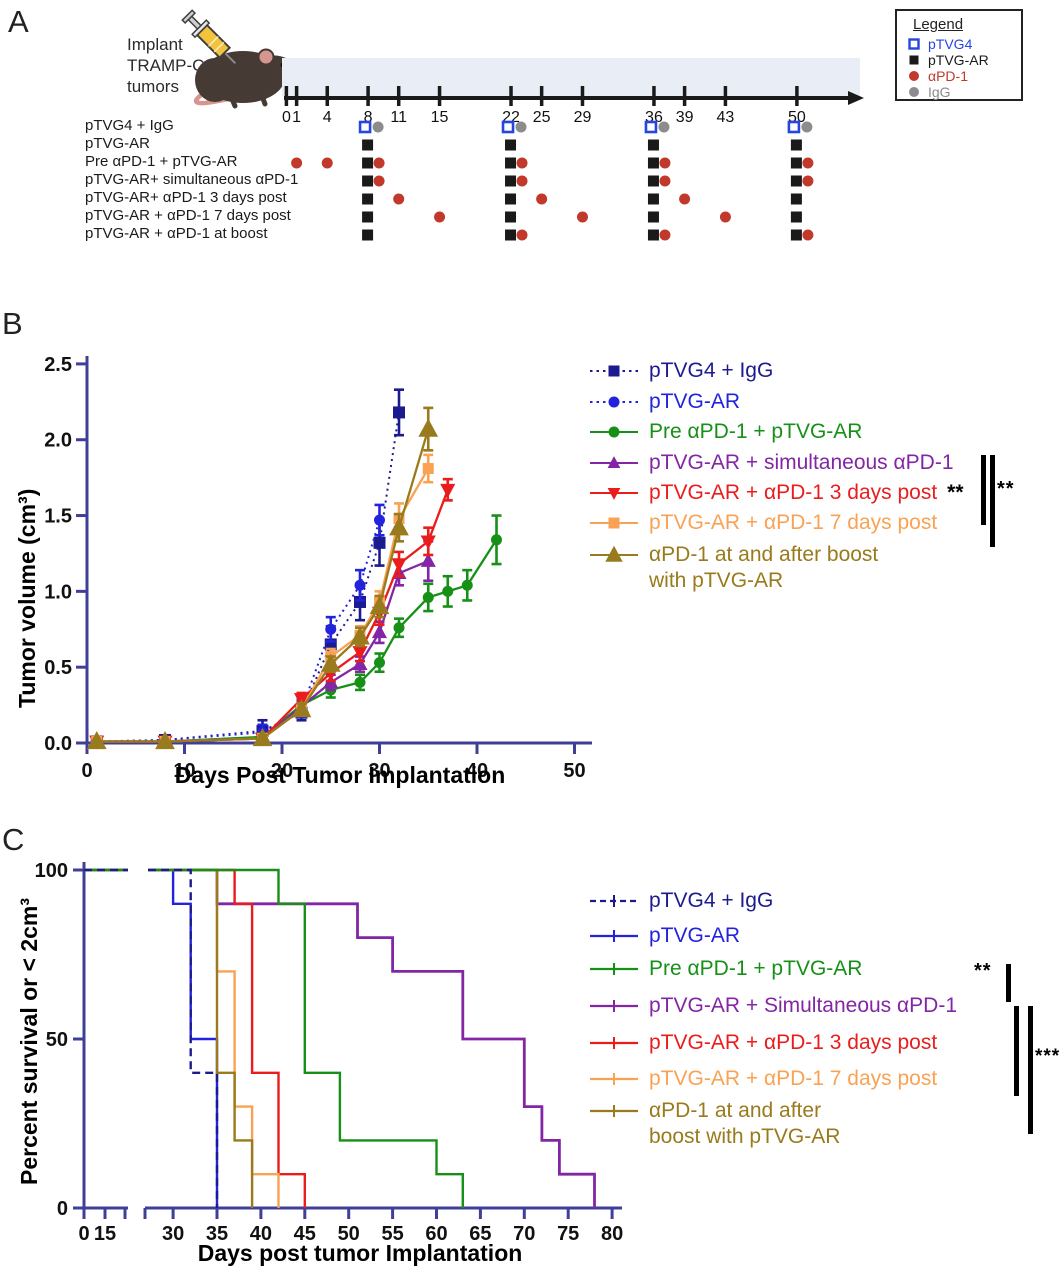 The width and height of the screenshot is (1062, 1280). Describe the element at coordinates (296, 117) in the screenshot. I see `tick-label: 1` at that location.